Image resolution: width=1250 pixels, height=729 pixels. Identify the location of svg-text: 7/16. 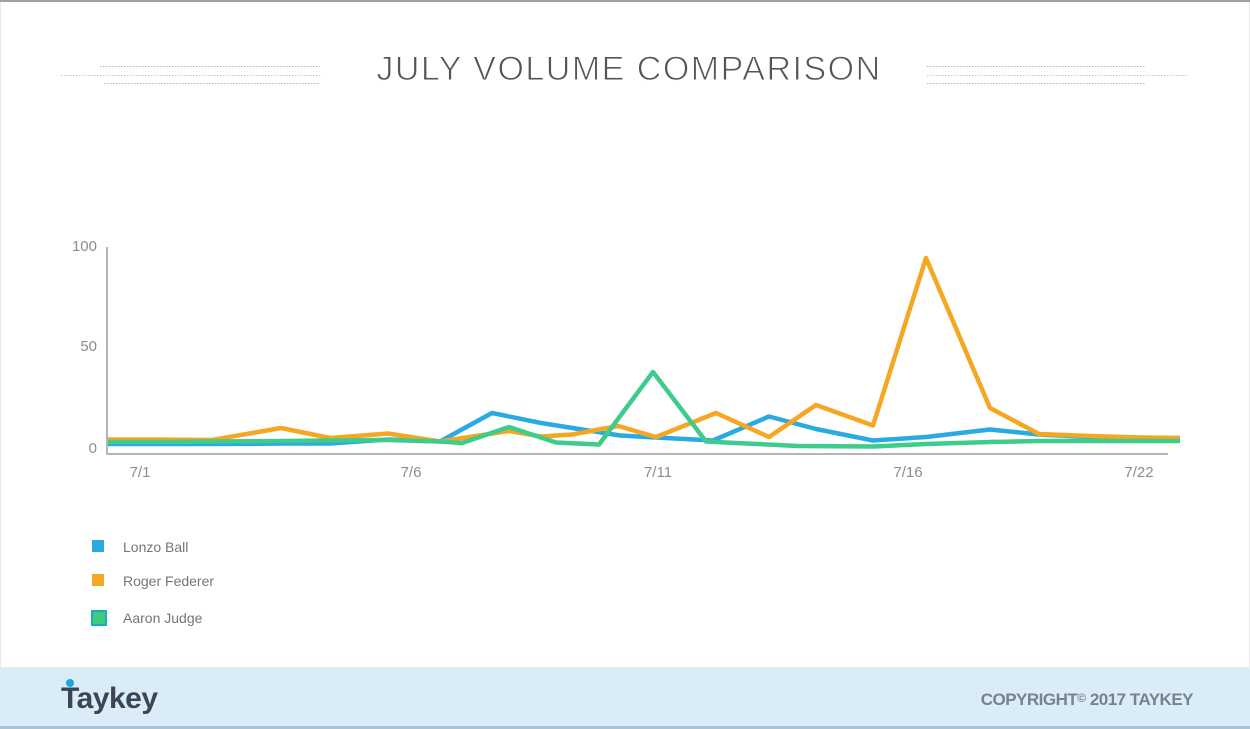
(907, 472).